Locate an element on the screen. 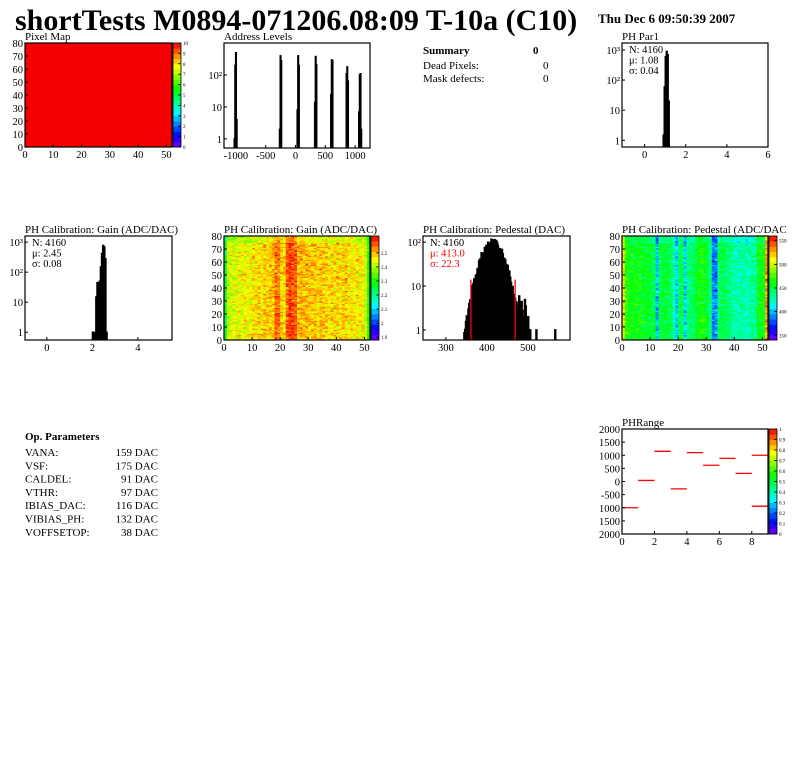 The image size is (796, 772). op-param-value: 132 DAC is located at coordinates (137, 520).